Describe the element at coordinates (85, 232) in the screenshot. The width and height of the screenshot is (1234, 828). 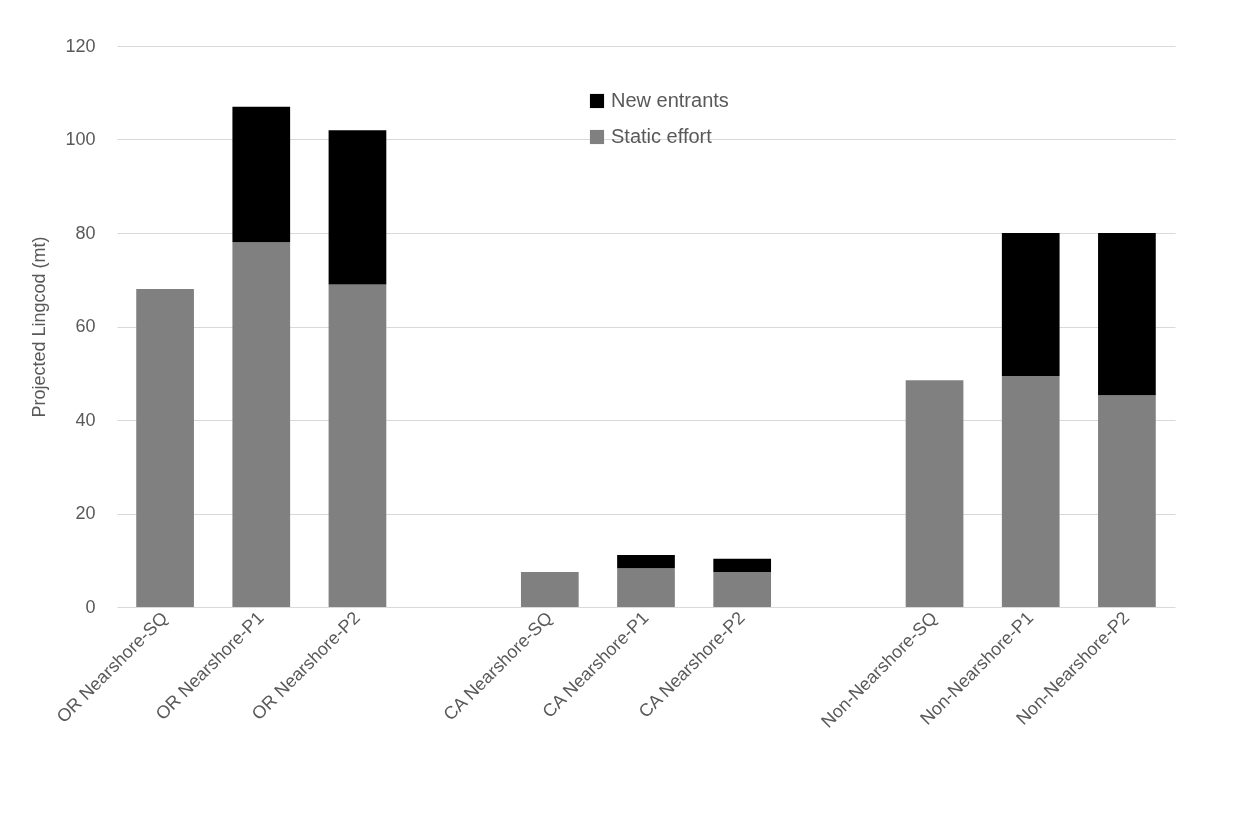
I see `y-tick-label: 80` at that location.